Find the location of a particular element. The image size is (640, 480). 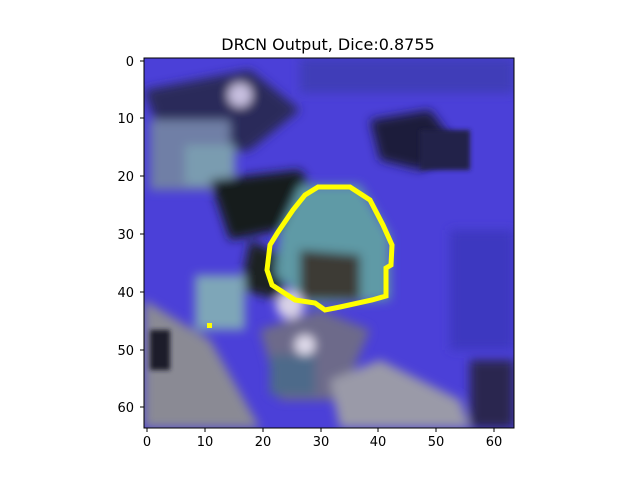

y-tick-label: 60 is located at coordinates (125, 408).